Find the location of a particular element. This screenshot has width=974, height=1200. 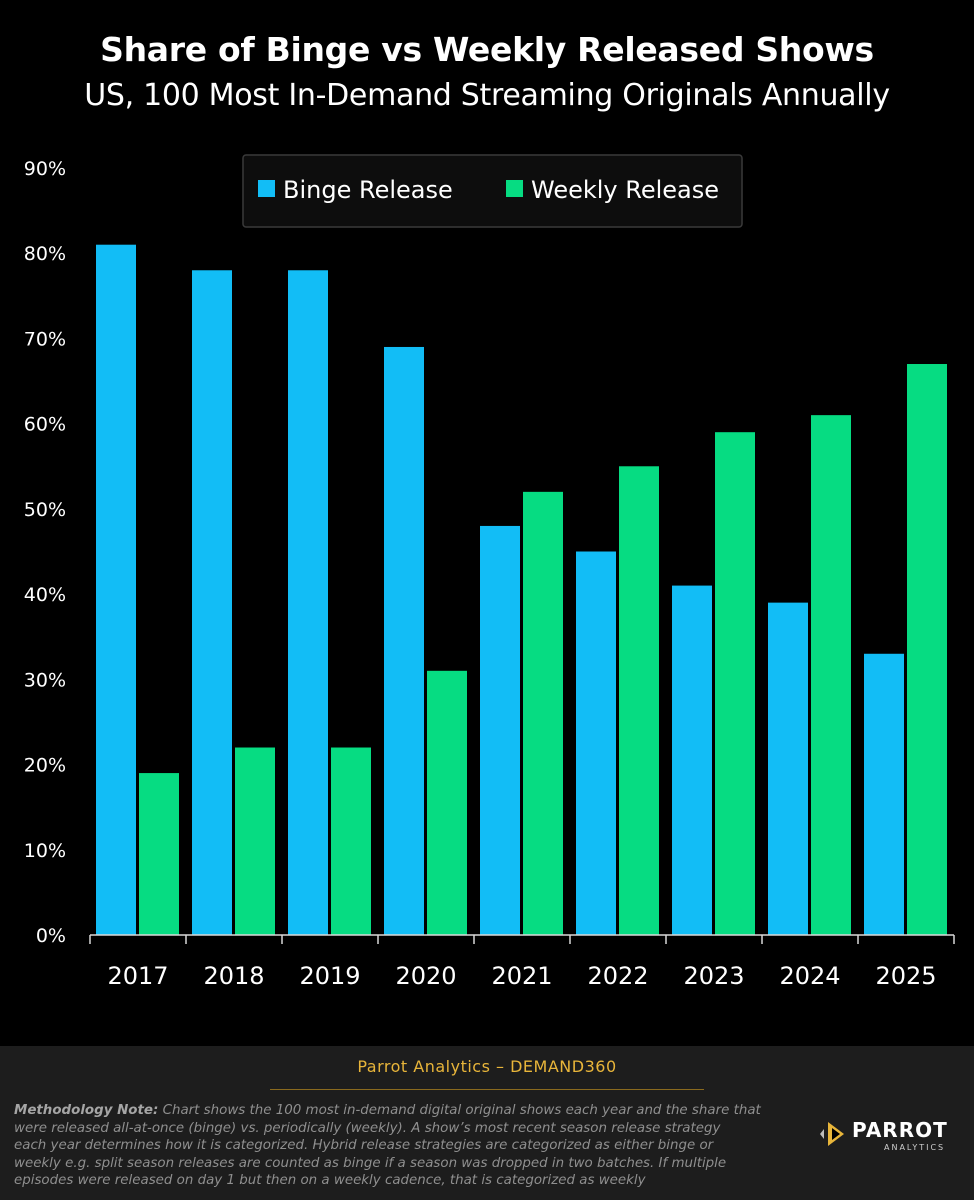

legend-label: Weekly Release is located at coordinates (625, 190).